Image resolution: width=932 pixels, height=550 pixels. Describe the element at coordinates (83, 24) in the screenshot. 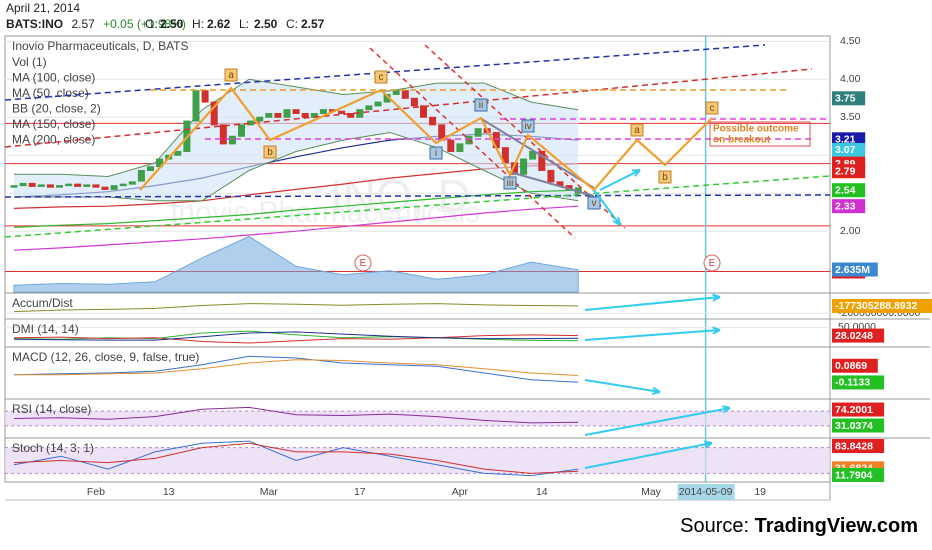

I see `last-price: 2.57` at that location.